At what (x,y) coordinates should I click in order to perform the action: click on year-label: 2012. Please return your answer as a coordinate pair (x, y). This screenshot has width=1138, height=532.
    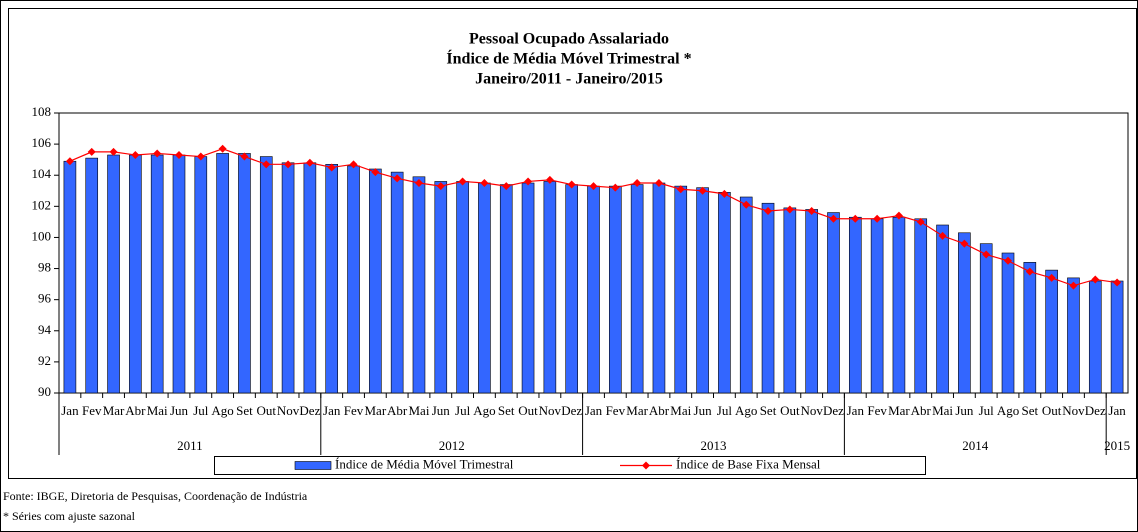
    Looking at the image, I should click on (452, 445).